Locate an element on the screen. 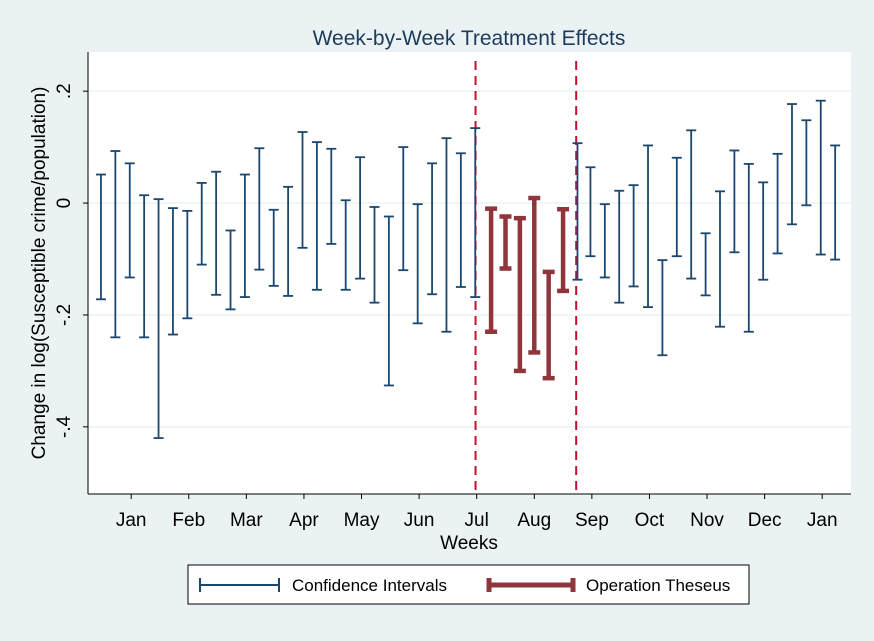 The width and height of the screenshot is (874, 641). x-axis-ticks: Jan Feb Mar Apr May Jun Jul Aug Sep Oct Nov Dec Jan is located at coordinates (477, 512).